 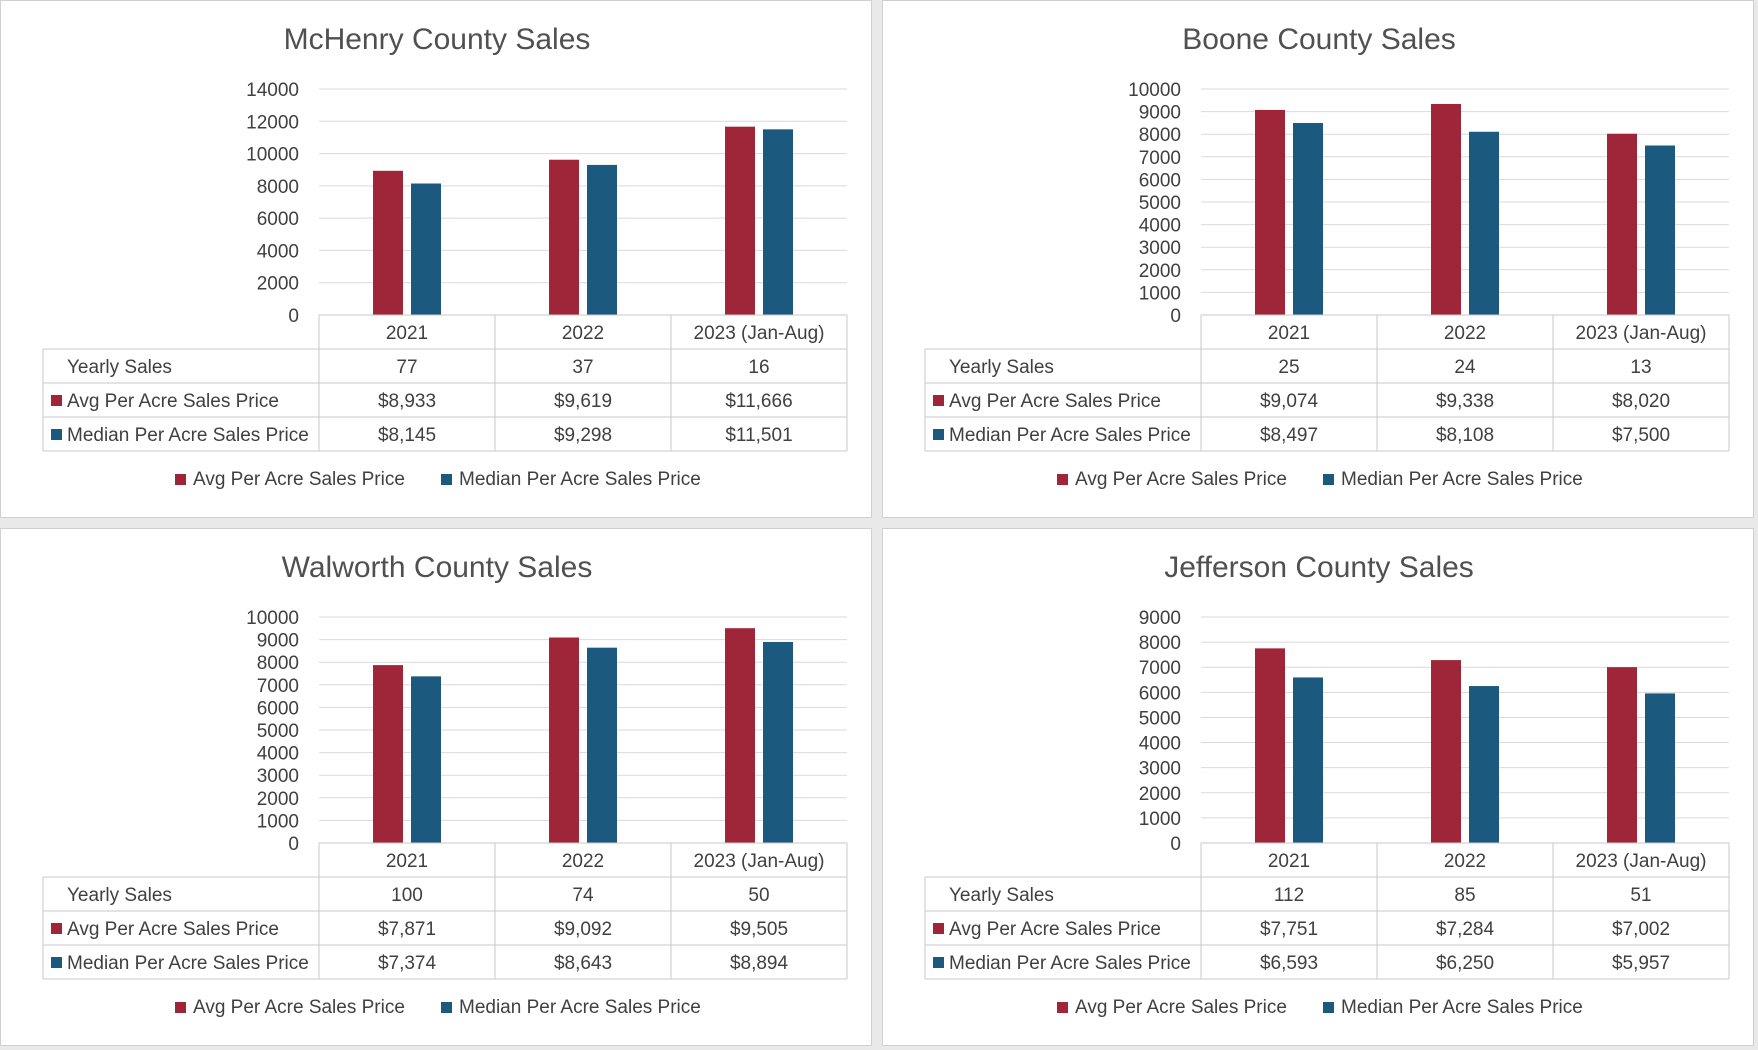 What do you see at coordinates (437, 567) in the screenshot?
I see `chart-title: Walworth County Sales` at bounding box center [437, 567].